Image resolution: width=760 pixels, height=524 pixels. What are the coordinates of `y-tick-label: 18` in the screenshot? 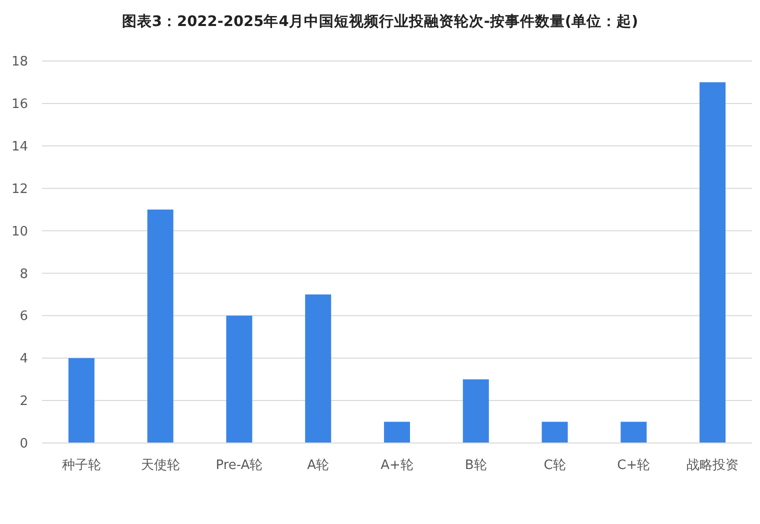 It's located at (19, 62).